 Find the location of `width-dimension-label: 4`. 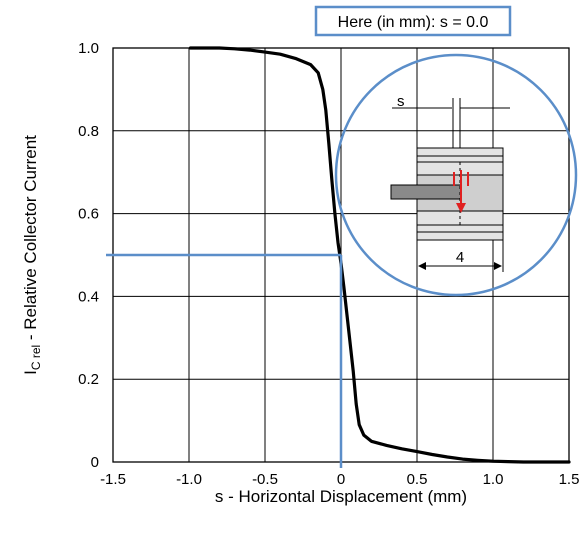

width-dimension-label: 4 is located at coordinates (460, 257).